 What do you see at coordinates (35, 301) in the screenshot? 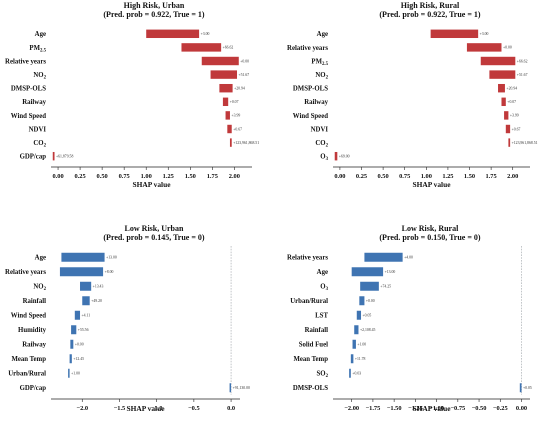
I see `category-label: Rainfall` at bounding box center [35, 301].